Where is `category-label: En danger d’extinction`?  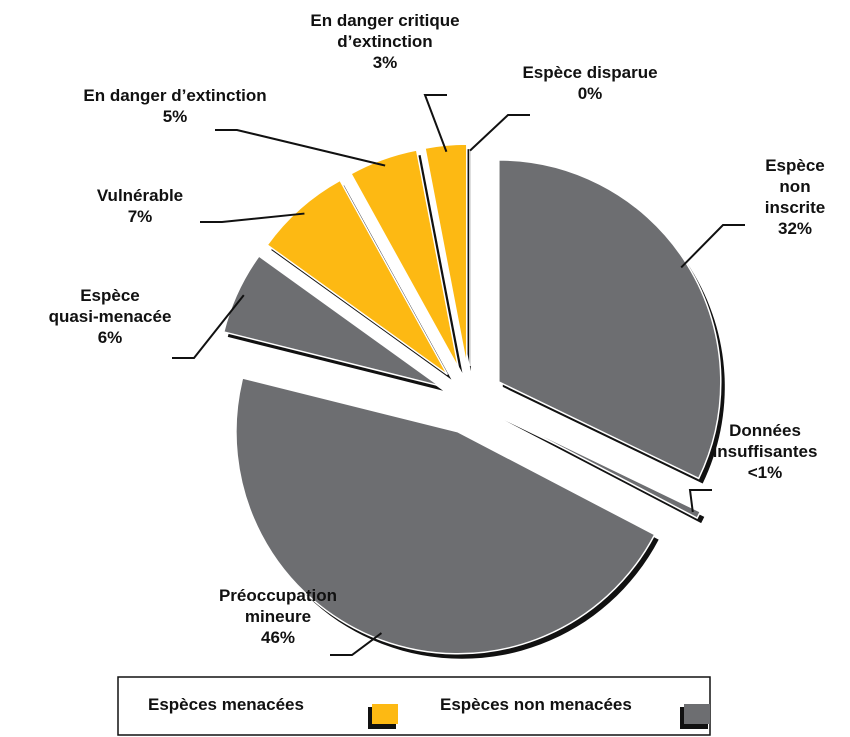
category-label: En danger d’extinction is located at coordinates (175, 95).